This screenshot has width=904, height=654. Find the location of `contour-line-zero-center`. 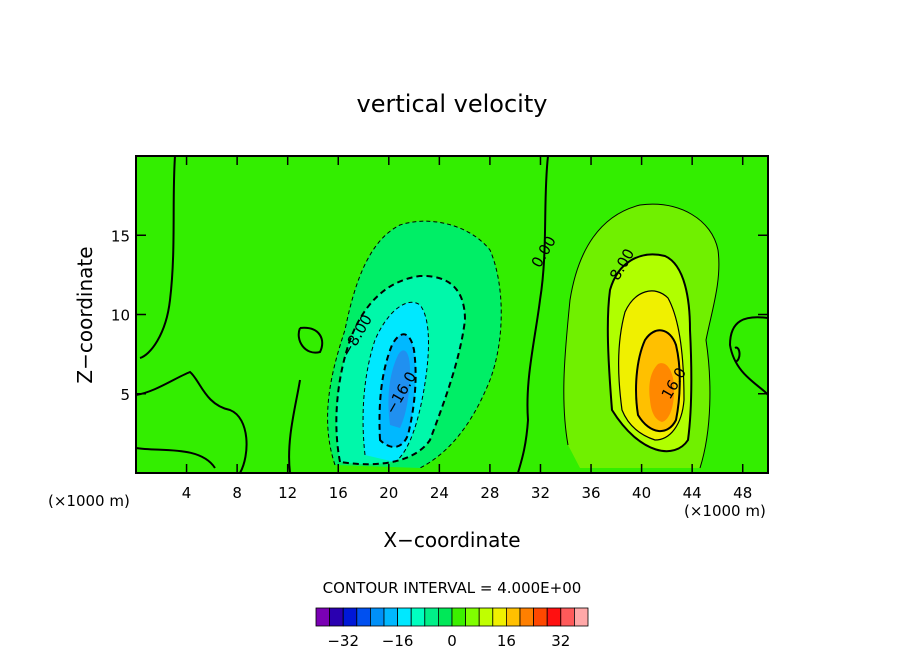

contour-line-zero-center is located at coordinates (533, 314).